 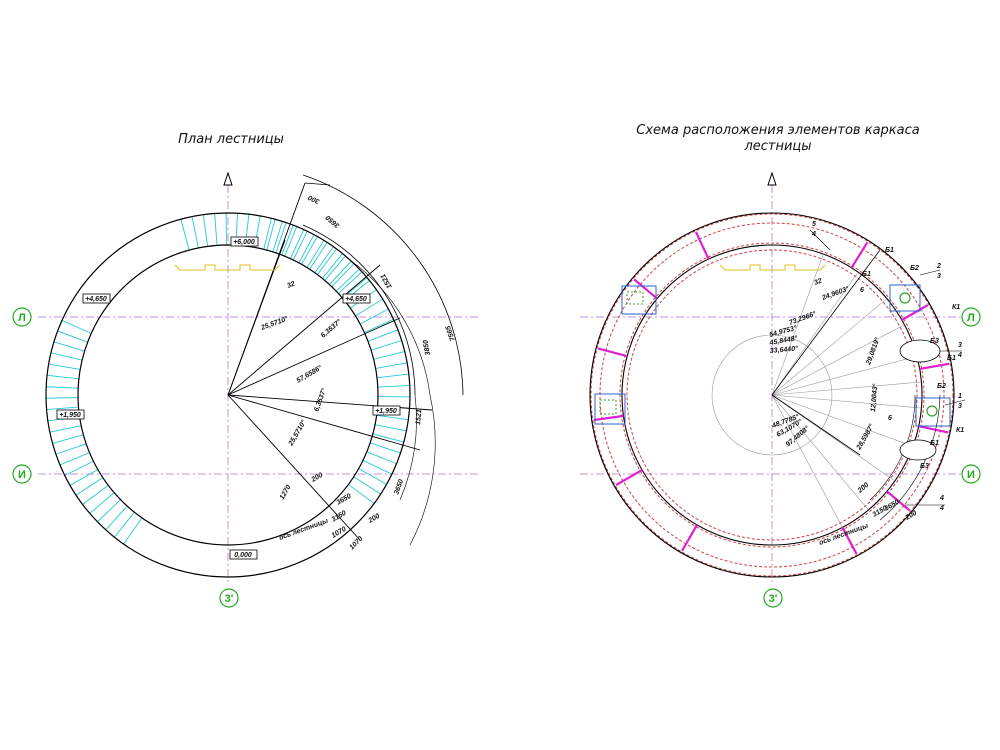 What do you see at coordinates (874, 397) in the screenshot?
I see `dim-text: 12,0043°` at bounding box center [874, 397].